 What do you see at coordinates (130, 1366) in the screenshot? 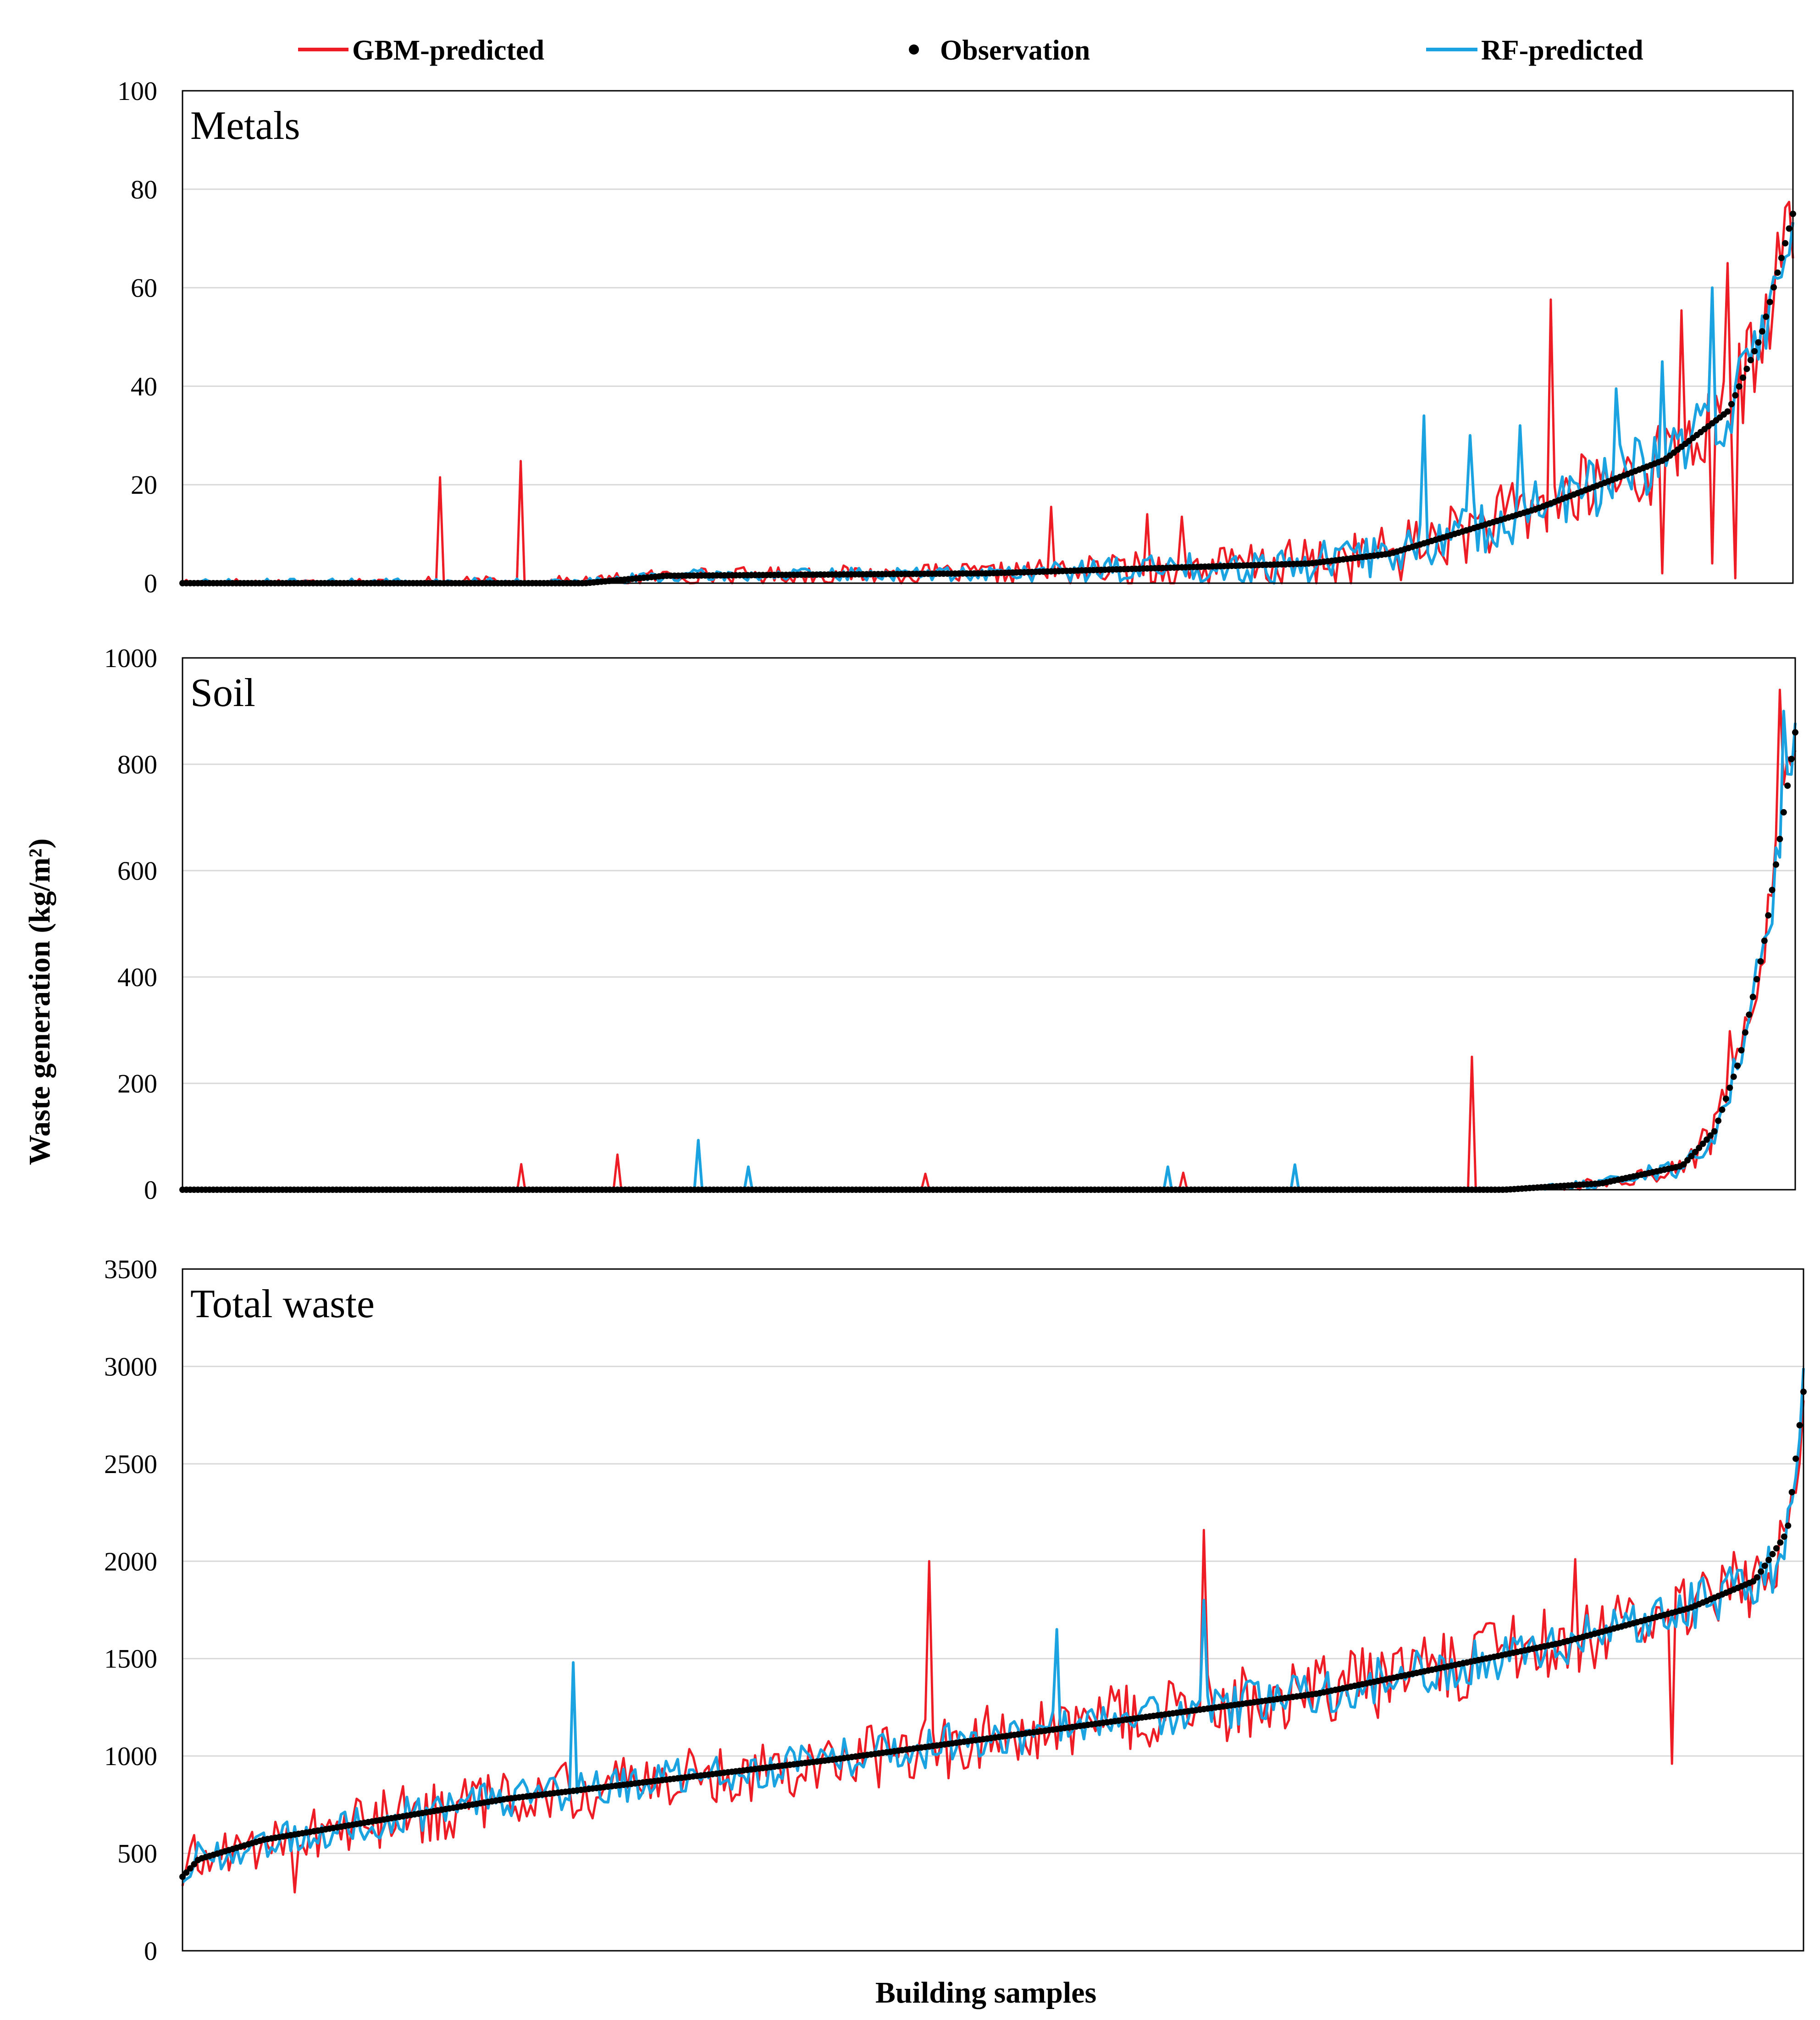
I see `y-tick-label: 3000` at bounding box center [130, 1366].